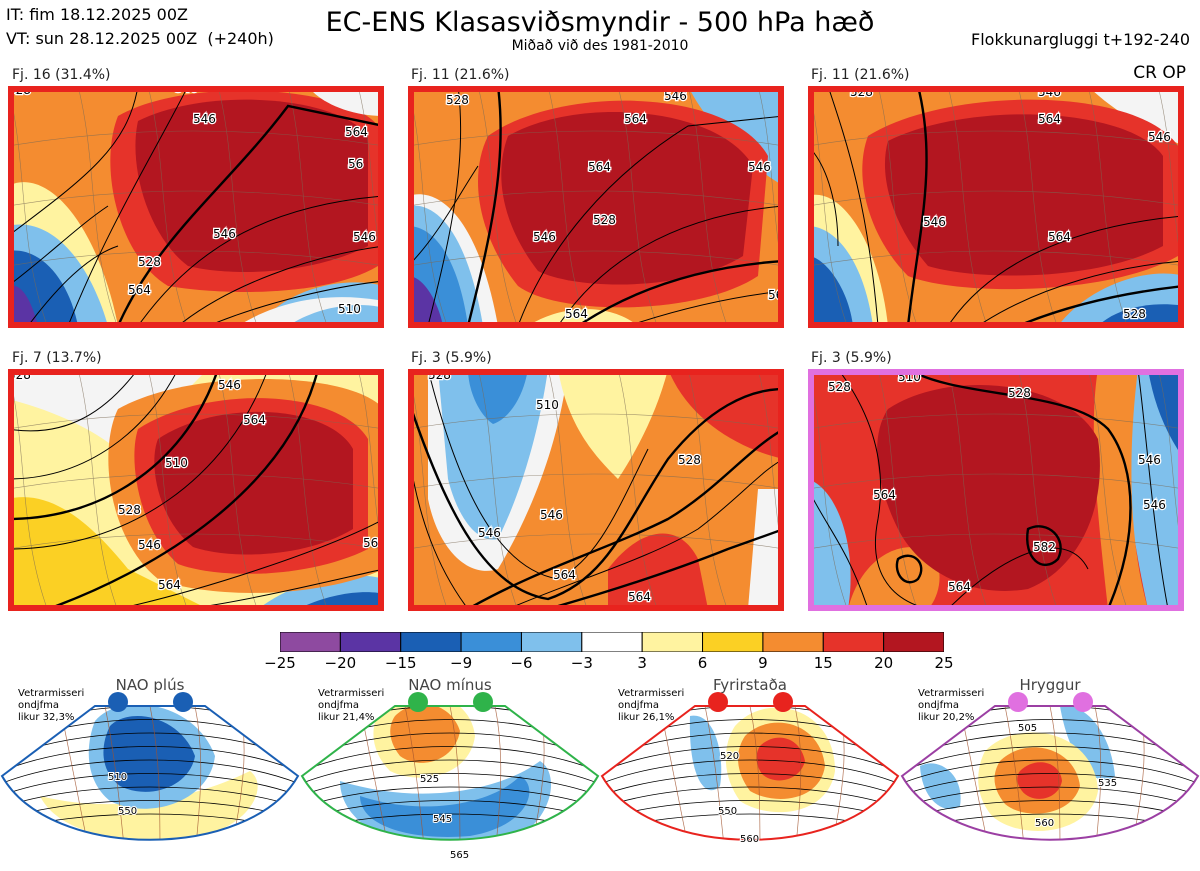 The height and width of the screenshot is (871, 1200). I want to click on page-subtitle: Miðað við des 1981-2010, so click(600, 46).